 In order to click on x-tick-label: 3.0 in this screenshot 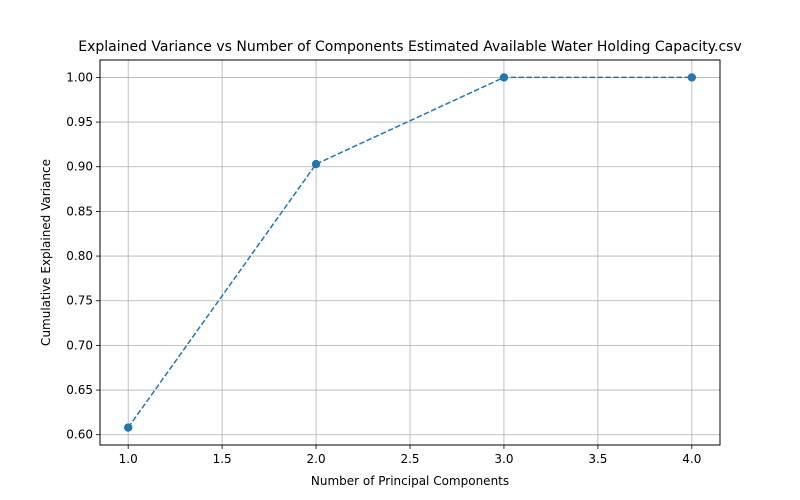, I will do `click(503, 459)`.